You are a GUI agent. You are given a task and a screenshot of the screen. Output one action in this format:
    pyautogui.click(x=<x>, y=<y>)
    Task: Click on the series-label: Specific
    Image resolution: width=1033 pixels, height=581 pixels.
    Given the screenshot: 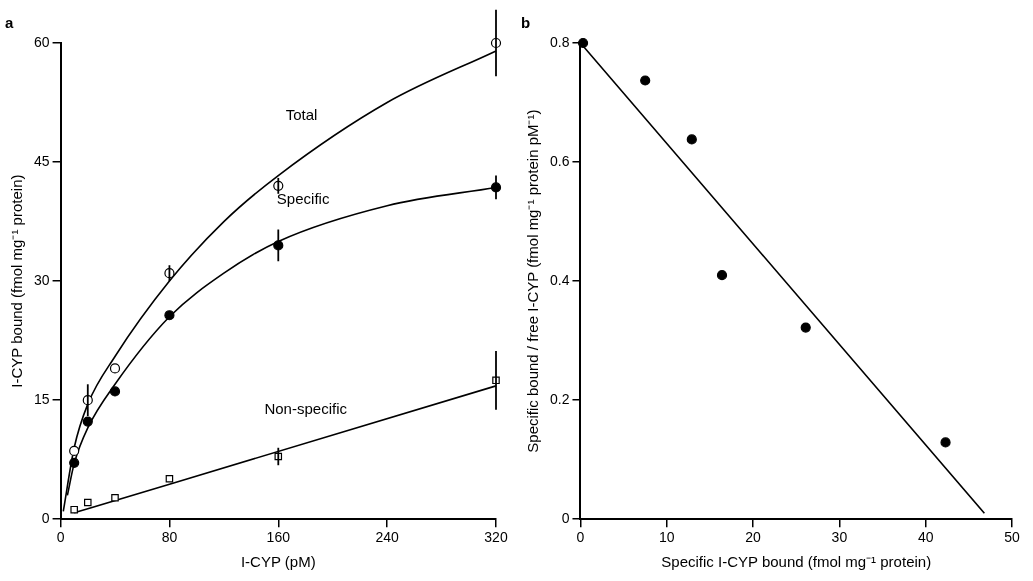 What is the action you would take?
    pyautogui.click(x=303, y=198)
    